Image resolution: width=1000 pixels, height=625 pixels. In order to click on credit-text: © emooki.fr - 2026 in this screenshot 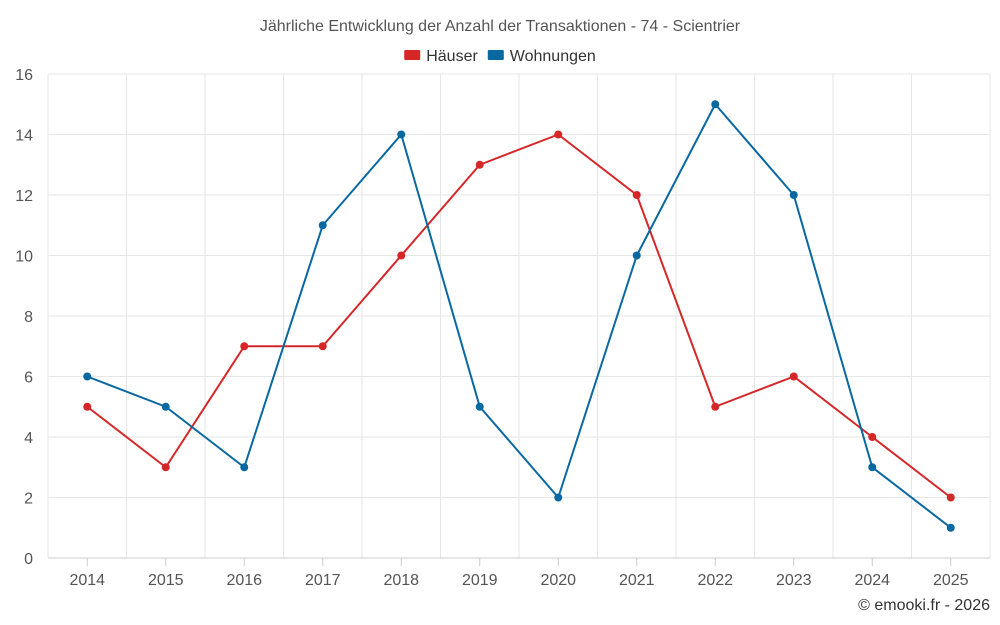, I will do `click(924, 605)`.